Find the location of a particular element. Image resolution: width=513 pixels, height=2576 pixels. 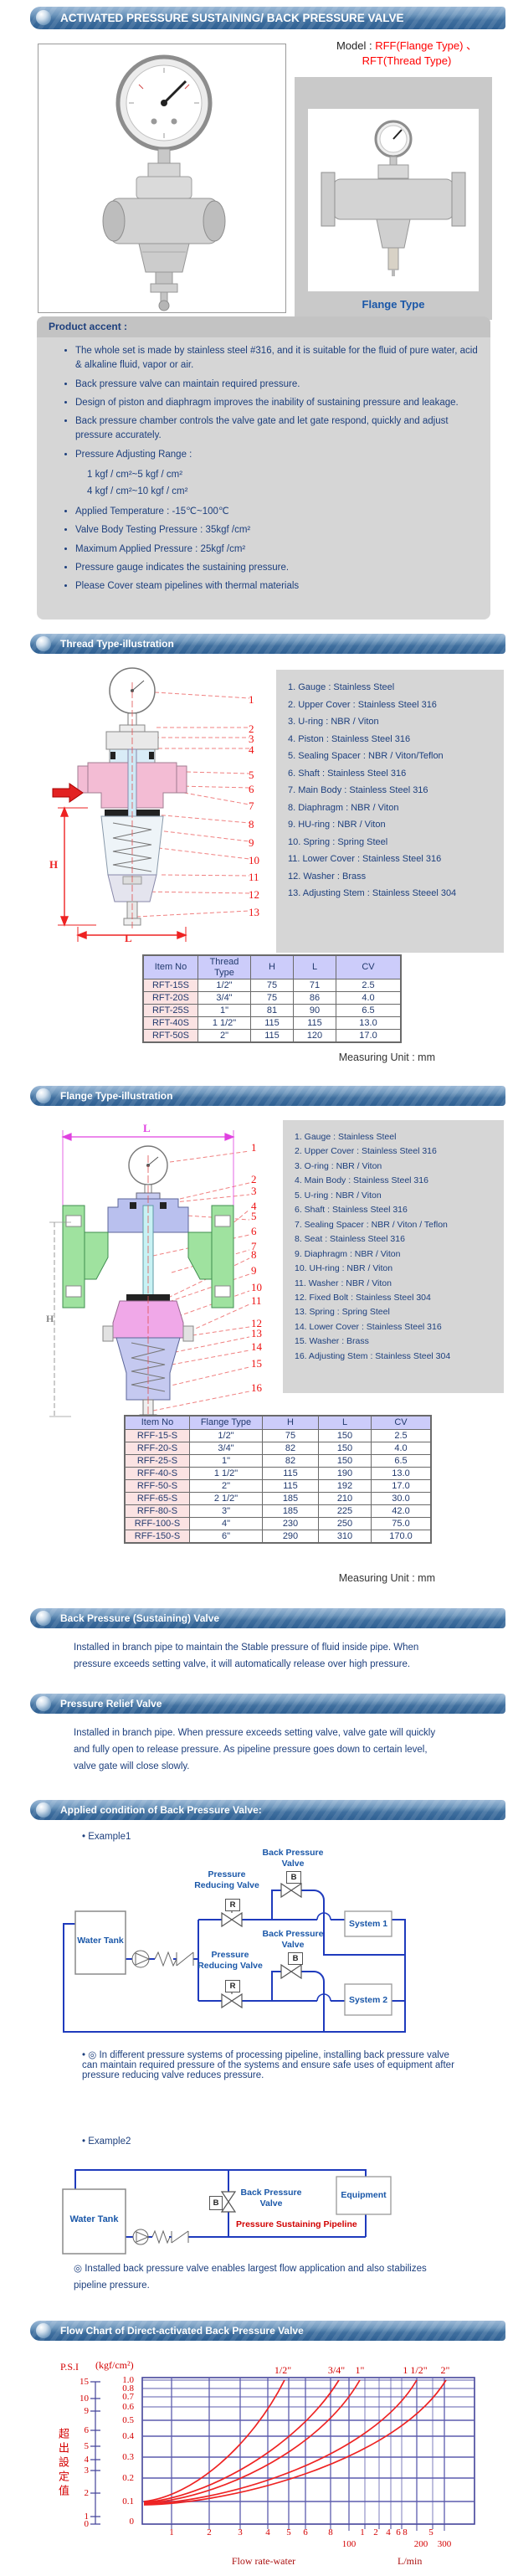

table-row: RFF-40-S 1 1/2" 115 190 13.0 is located at coordinates (278, 1473).